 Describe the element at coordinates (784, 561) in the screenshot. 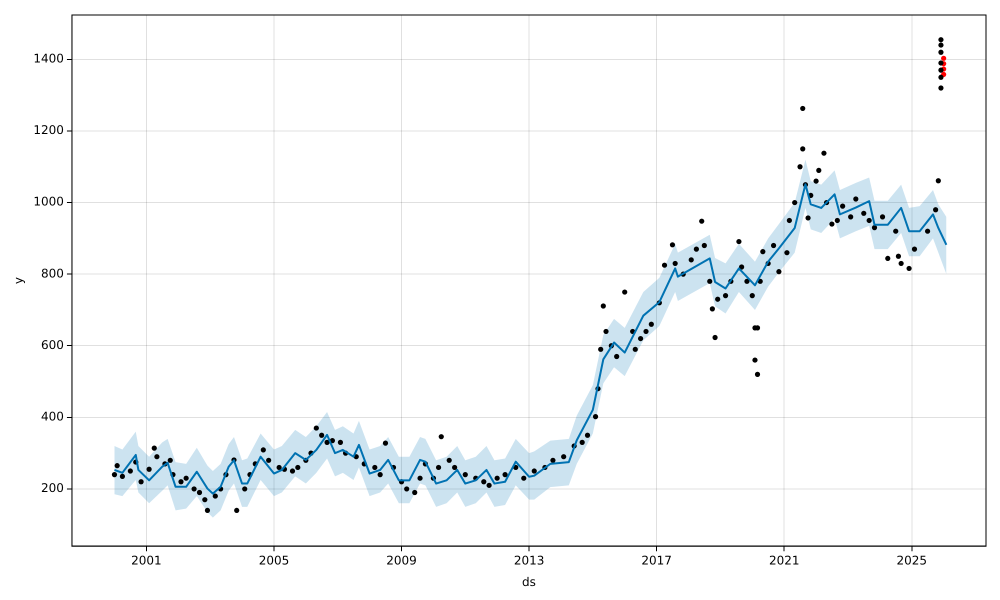

I see `x-tick-label: 2021` at that location.